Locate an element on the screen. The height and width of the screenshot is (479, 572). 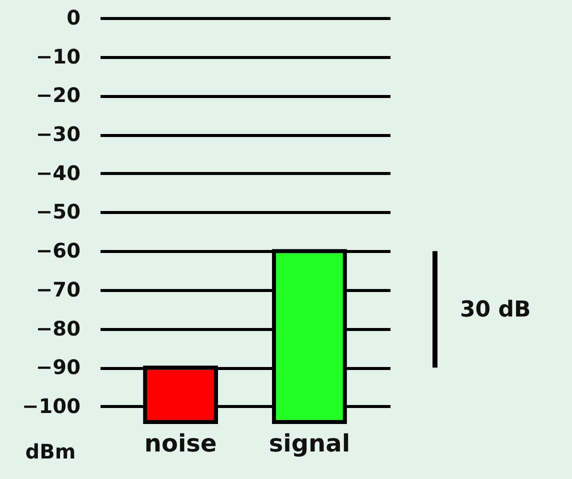
y-axis-title: dBm is located at coordinates (50, 452).